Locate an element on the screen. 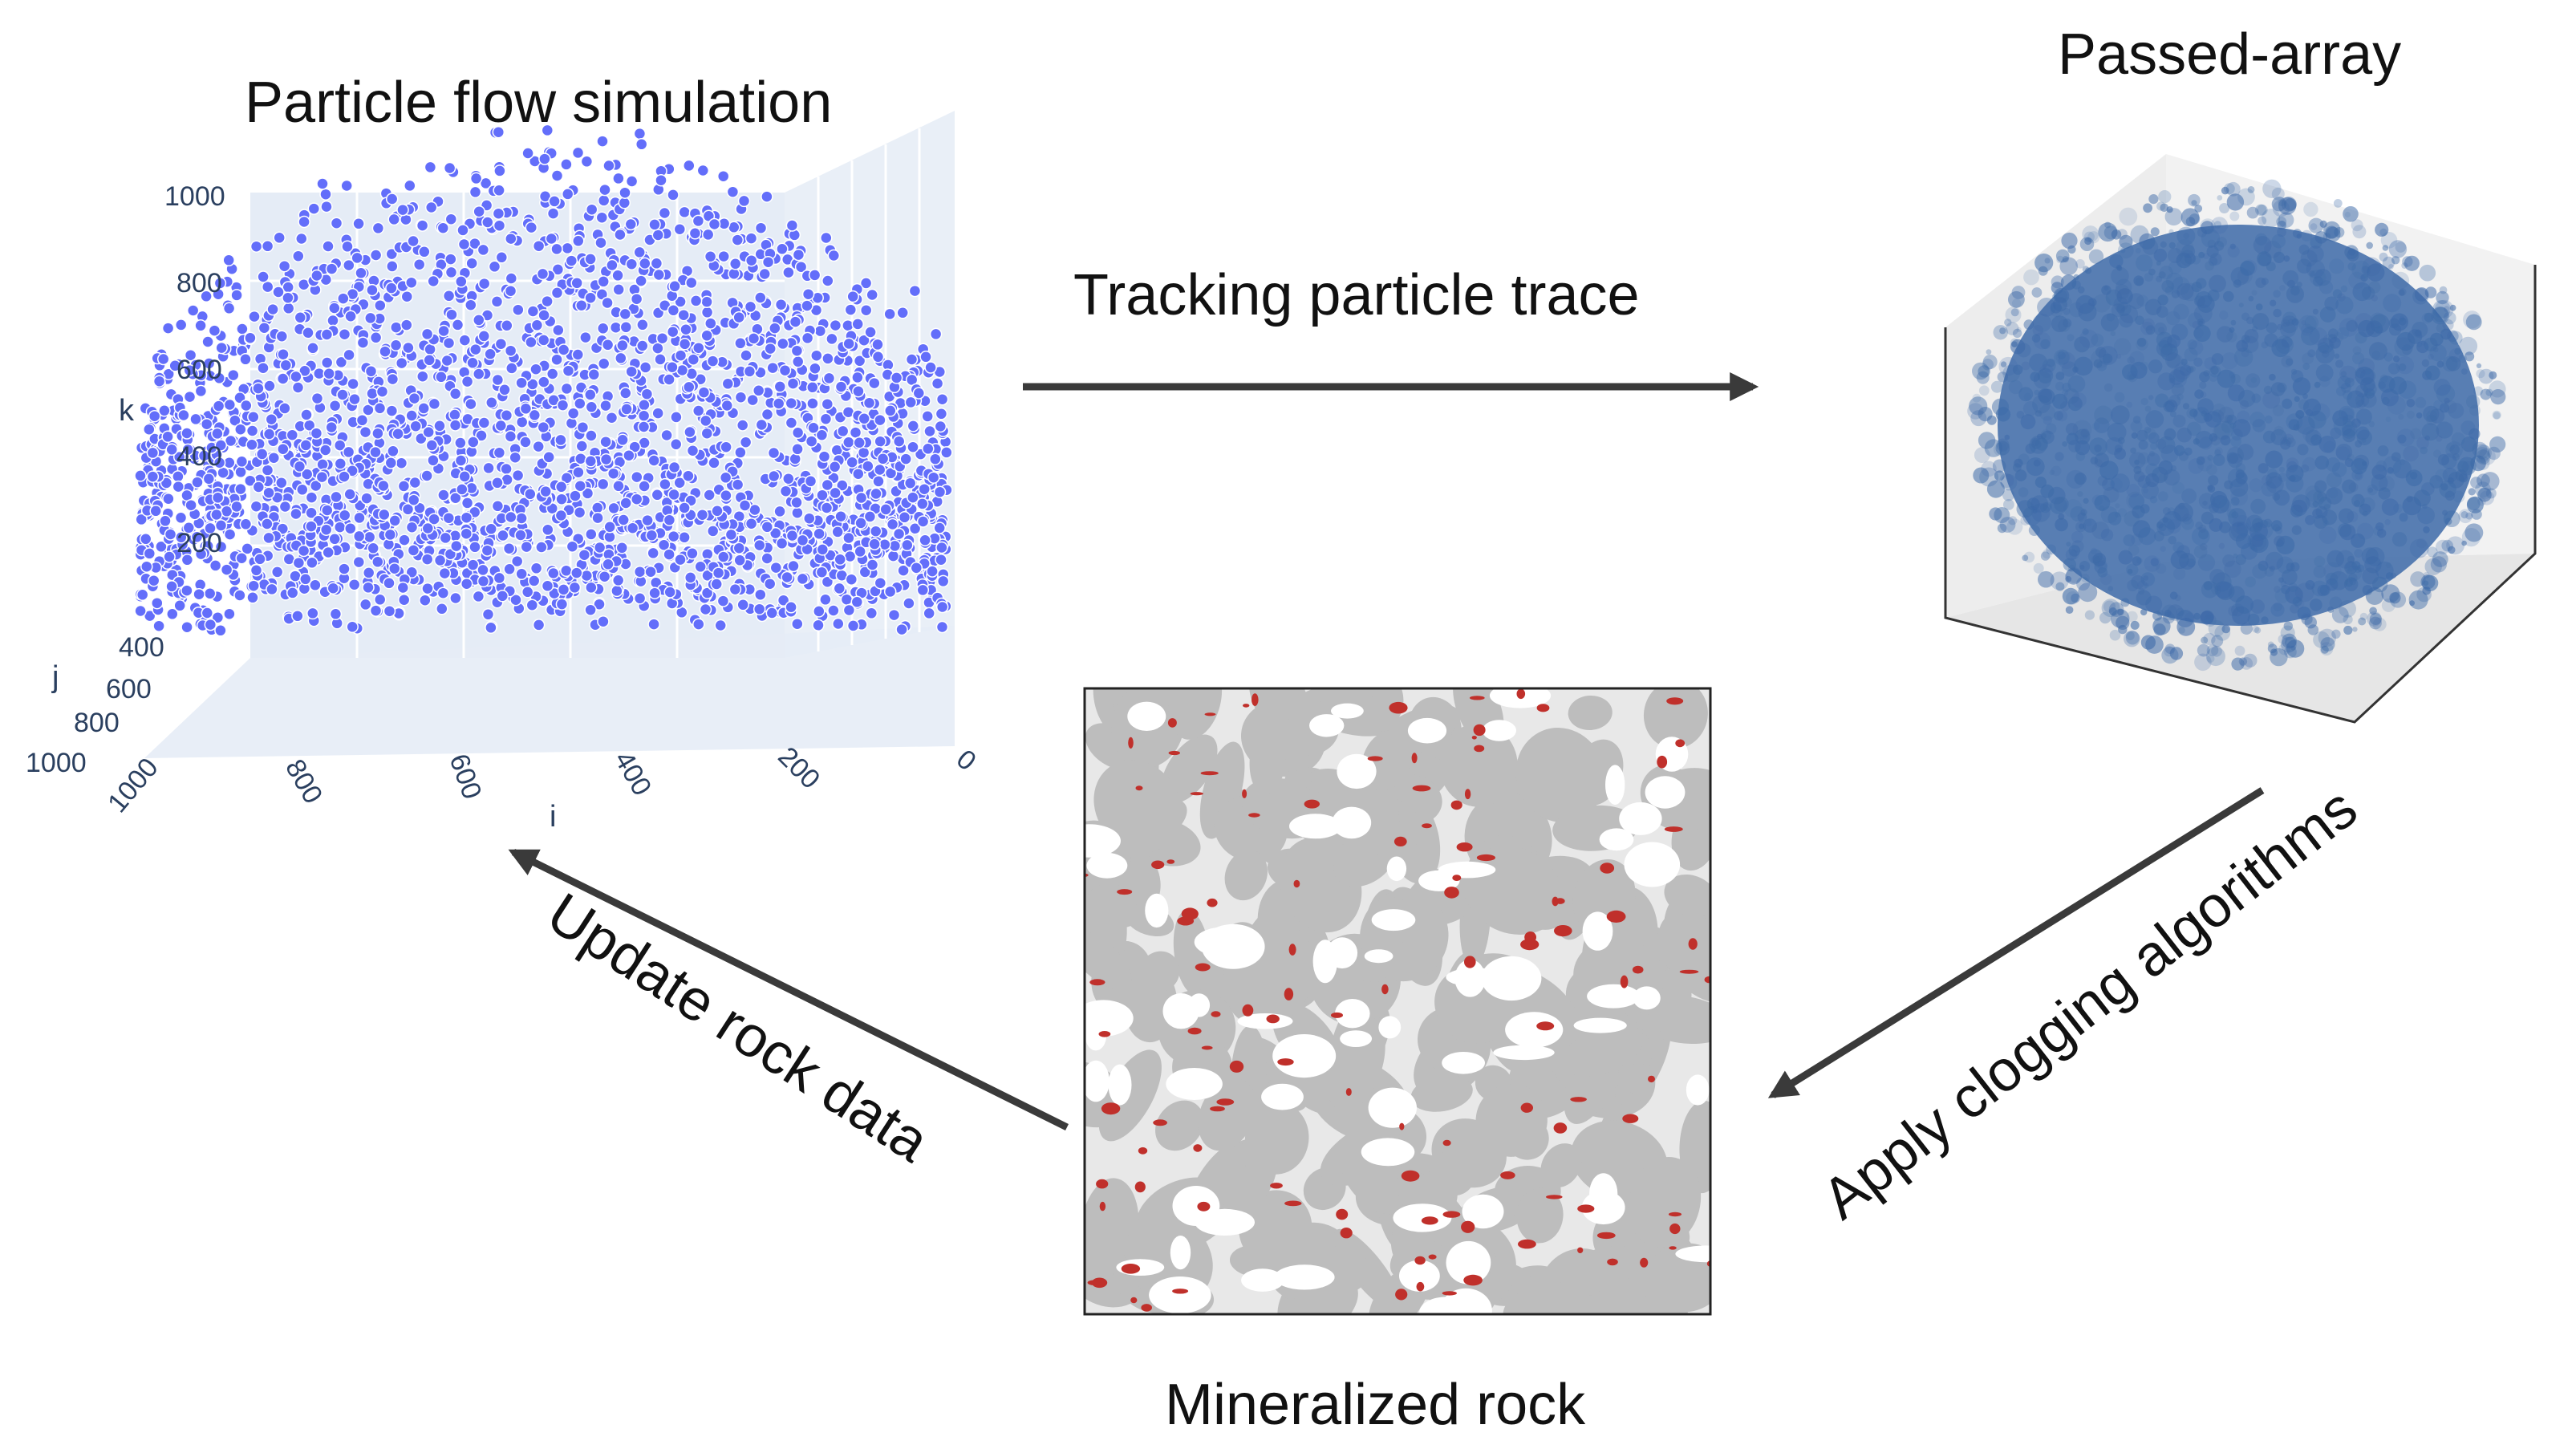  i-tick-400: 400 is located at coordinates (632, 773).